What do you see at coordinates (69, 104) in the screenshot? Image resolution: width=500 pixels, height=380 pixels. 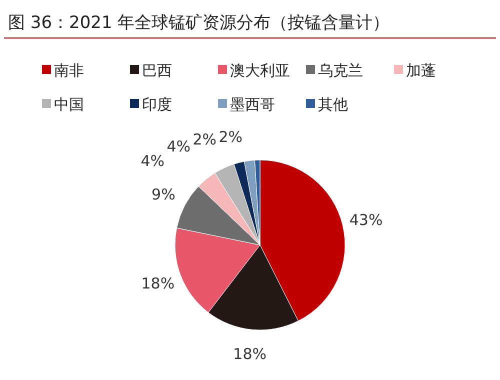 I see `legend-label: 中国` at bounding box center [69, 104].